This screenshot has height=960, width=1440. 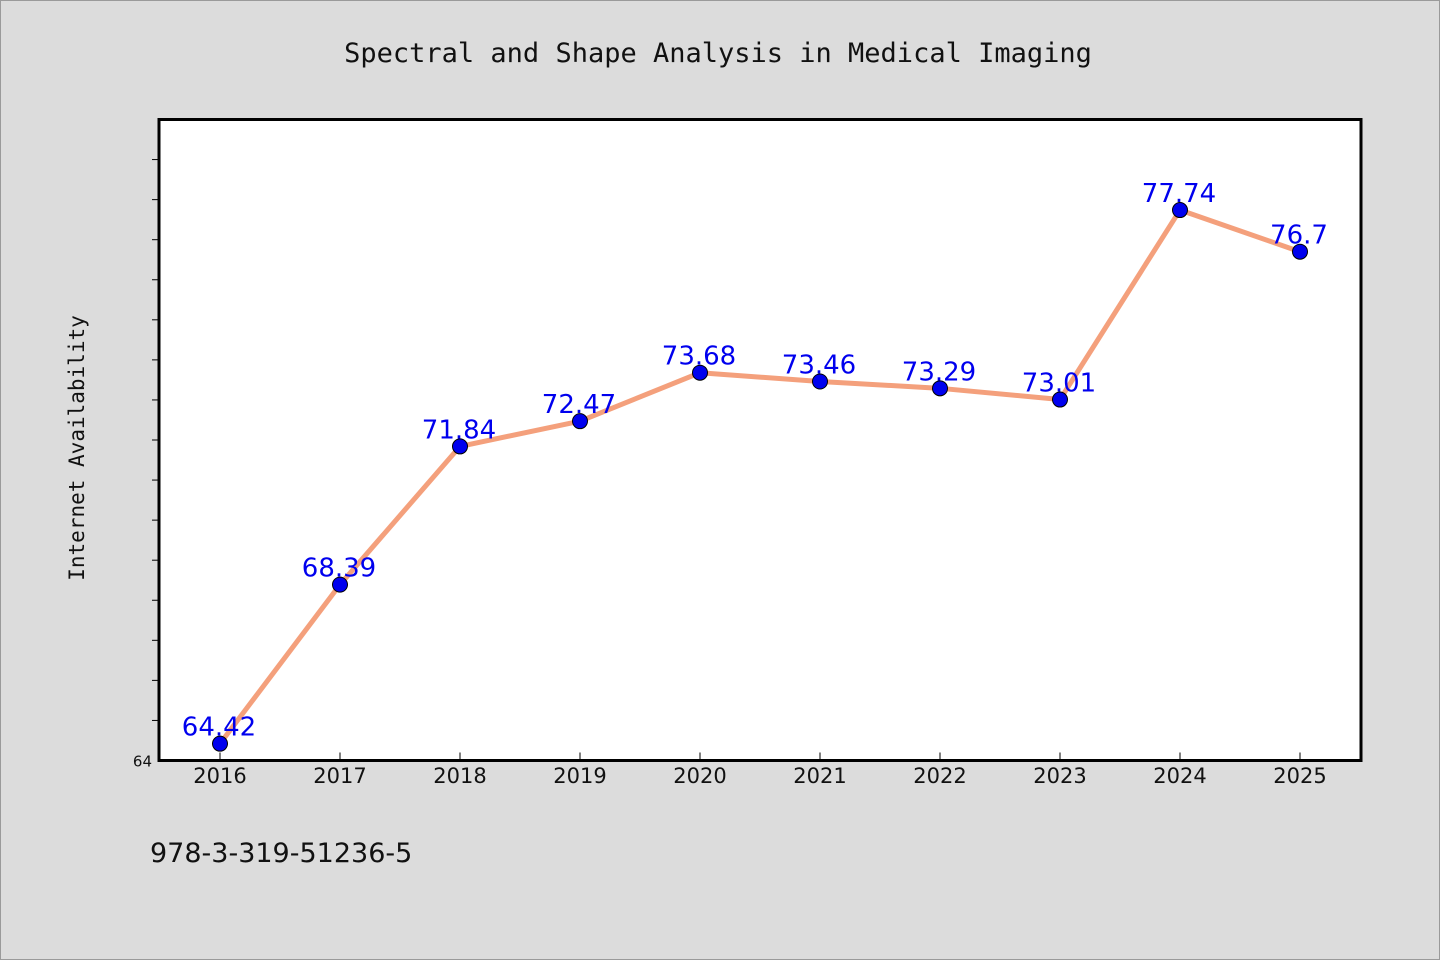 What do you see at coordinates (77, 448) in the screenshot?
I see `y-axis-label: Internet Availability` at bounding box center [77, 448].